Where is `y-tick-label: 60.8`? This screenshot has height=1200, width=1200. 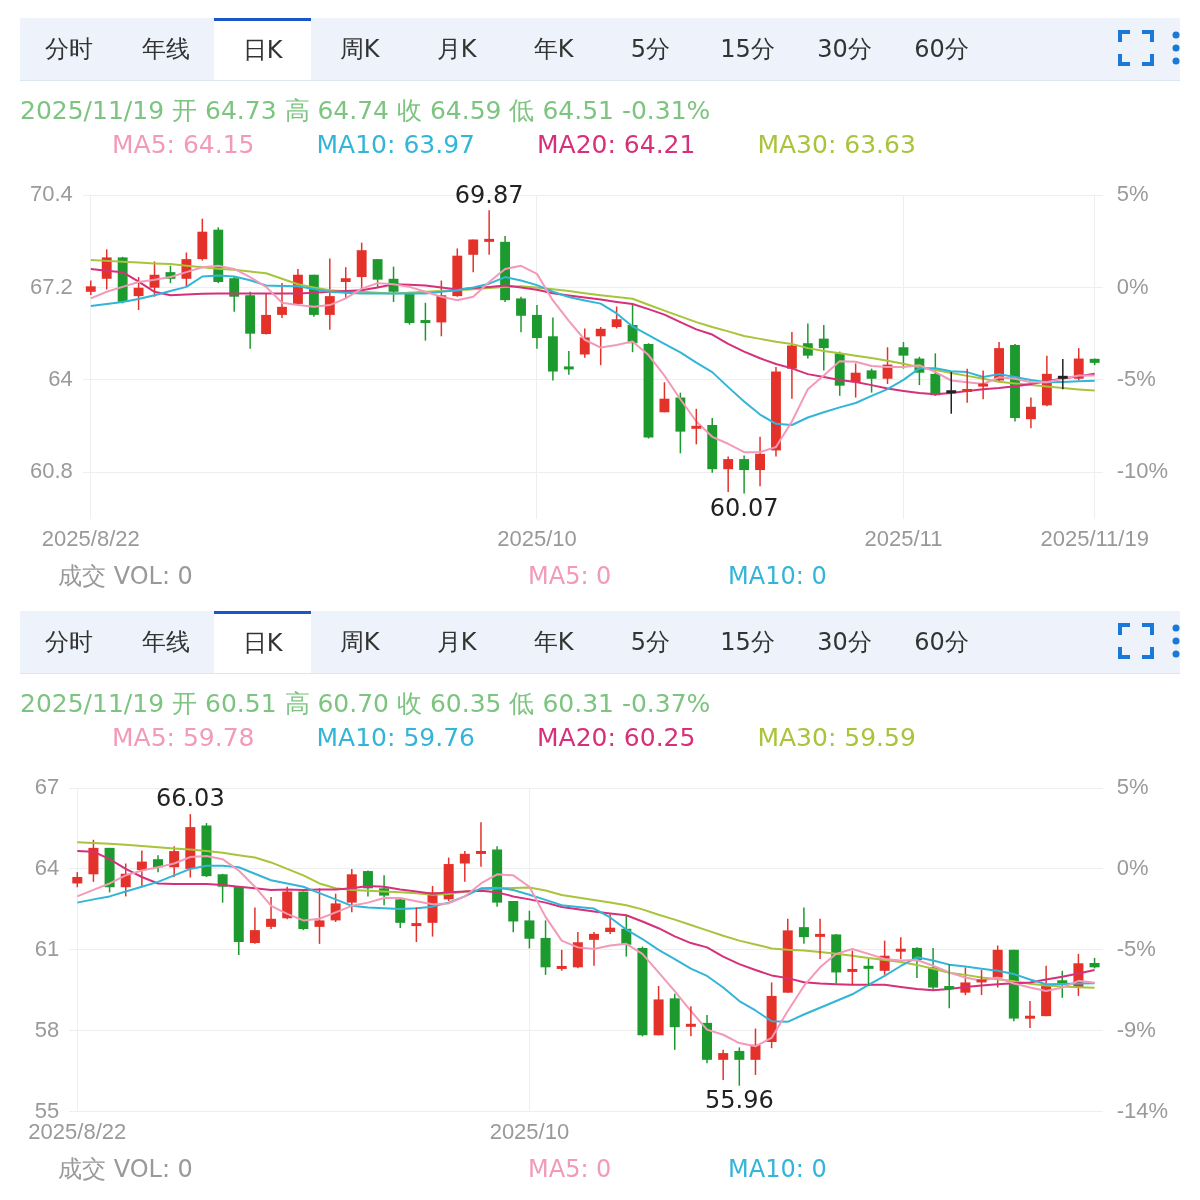 y-tick-label: 60.8 is located at coordinates (51, 471).